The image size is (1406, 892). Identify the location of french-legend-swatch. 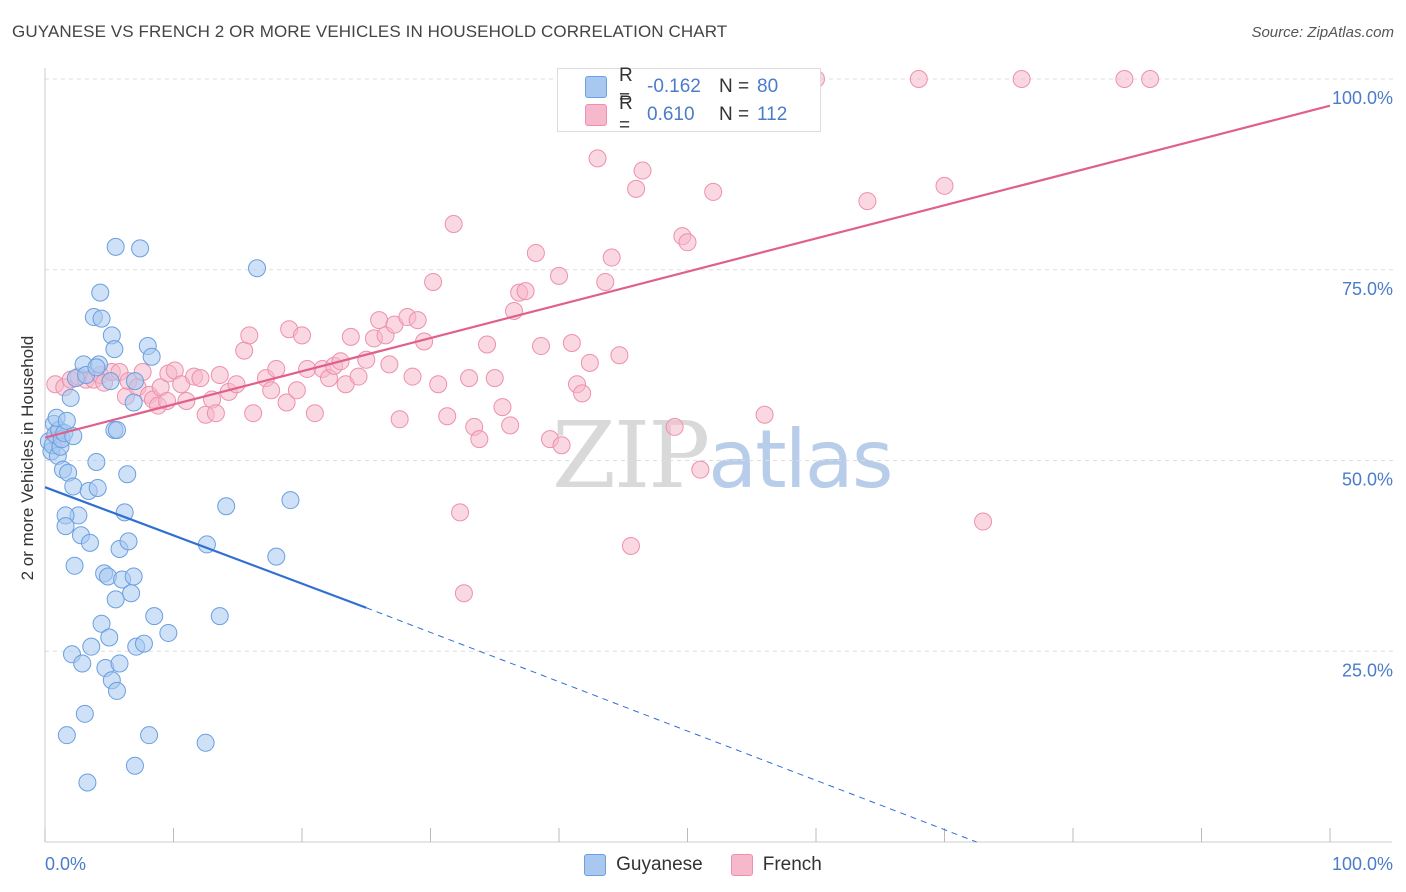
(741, 865).